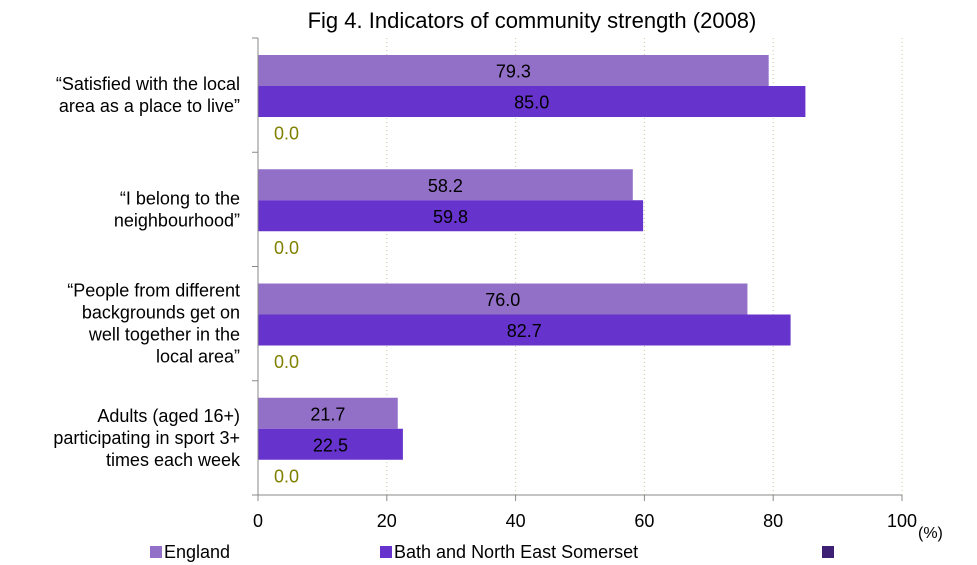 This screenshot has height=565, width=977. Describe the element at coordinates (197, 552) in the screenshot. I see `legend-label: England` at that location.